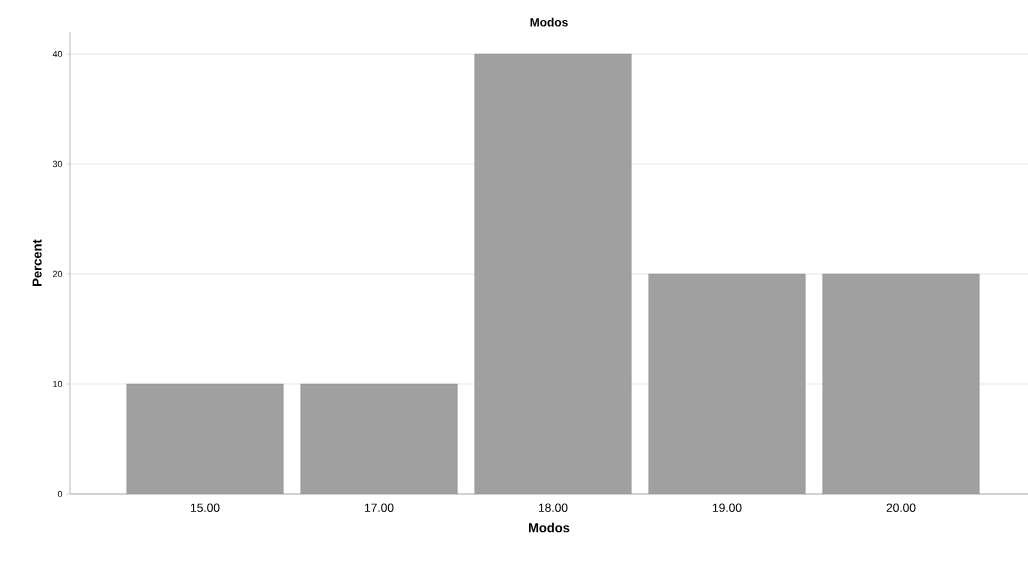 This screenshot has width=1028, height=561. What do you see at coordinates (57, 274) in the screenshot?
I see `y-tick-label: 20` at bounding box center [57, 274].